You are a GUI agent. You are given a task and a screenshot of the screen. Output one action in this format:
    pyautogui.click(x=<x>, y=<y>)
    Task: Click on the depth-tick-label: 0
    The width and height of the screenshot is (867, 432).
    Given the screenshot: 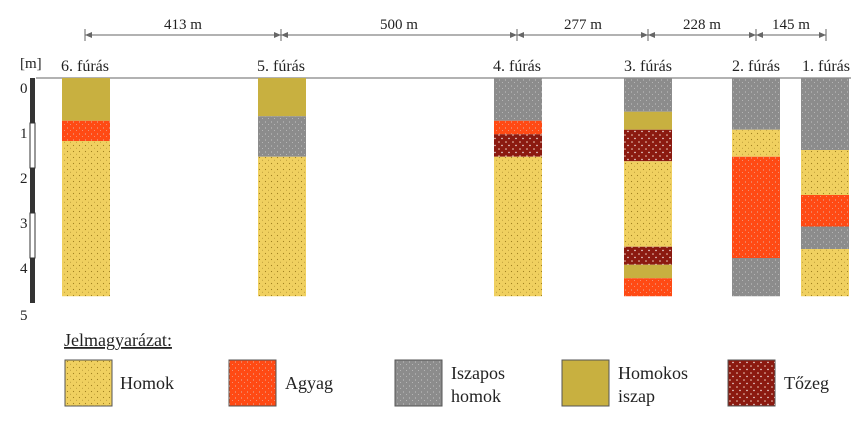 What is the action you would take?
    pyautogui.click(x=24, y=89)
    